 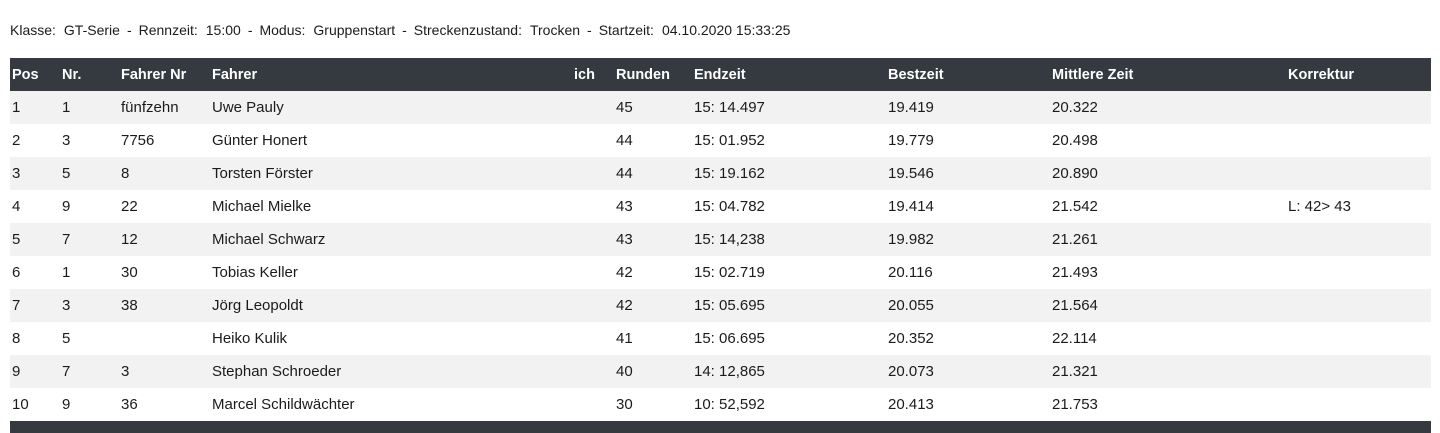 I want to click on table-cell: Michael Mielke, so click(x=262, y=206).